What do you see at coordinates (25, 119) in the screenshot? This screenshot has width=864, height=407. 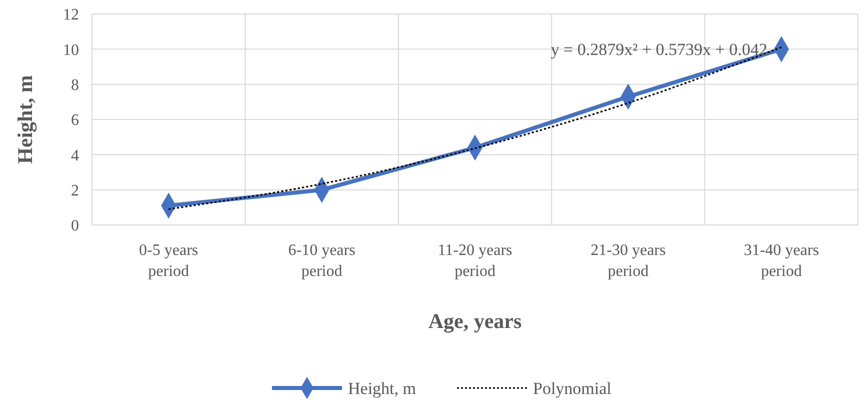 I see `y-axis-title: Height, m` at bounding box center [25, 119].